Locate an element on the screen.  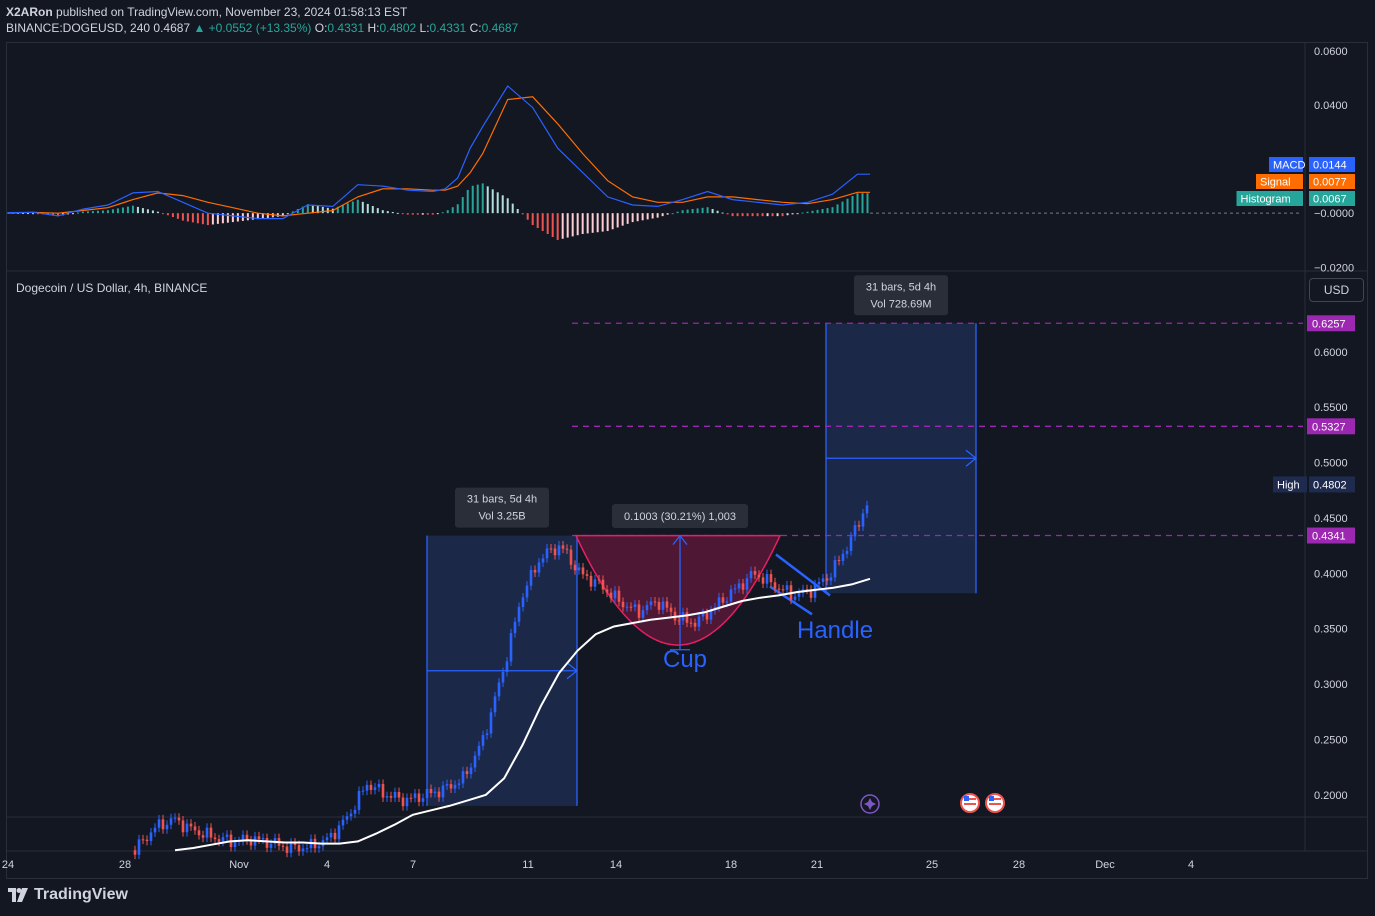
x-tick-label: 7 is located at coordinates (413, 865).